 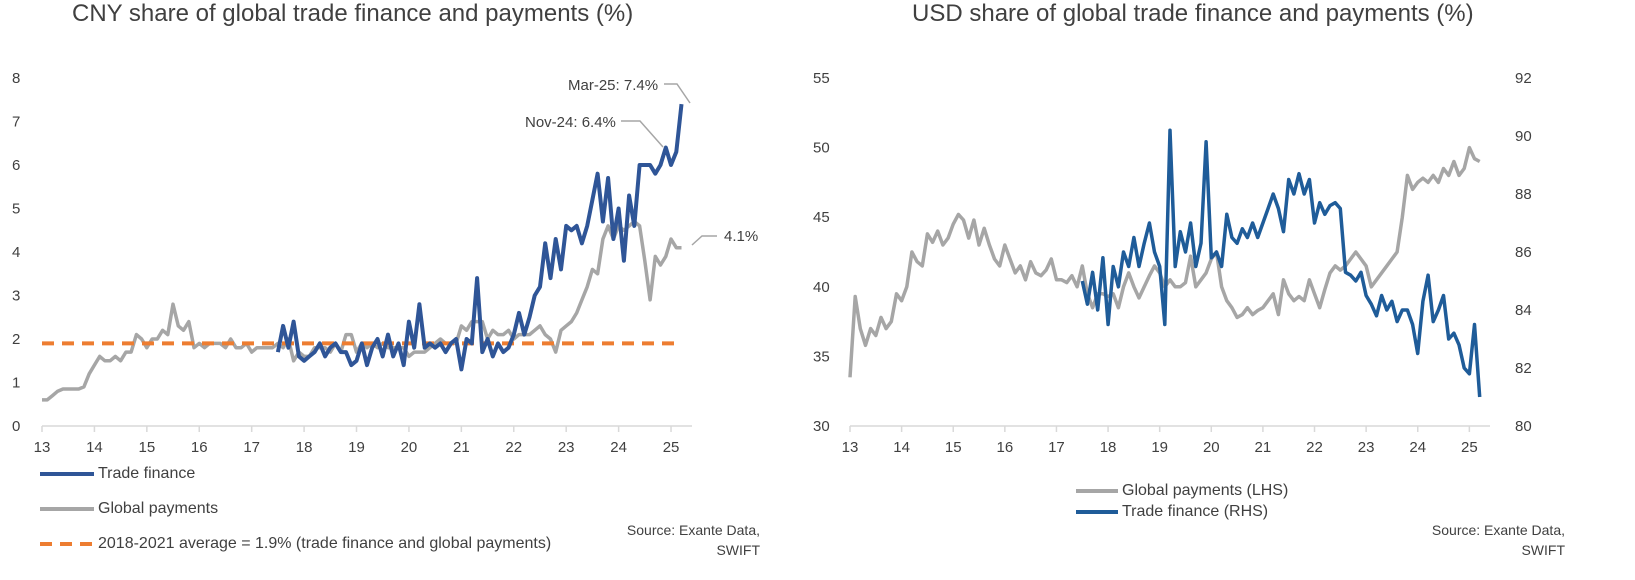 I want to click on left-x-tick-label: 17, so click(x=251, y=447).